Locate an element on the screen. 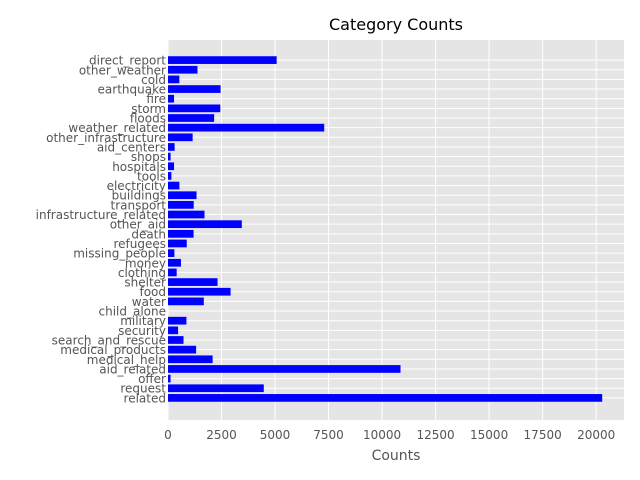 This screenshot has width=640, height=480. y-tick-label: food is located at coordinates (152, 292).